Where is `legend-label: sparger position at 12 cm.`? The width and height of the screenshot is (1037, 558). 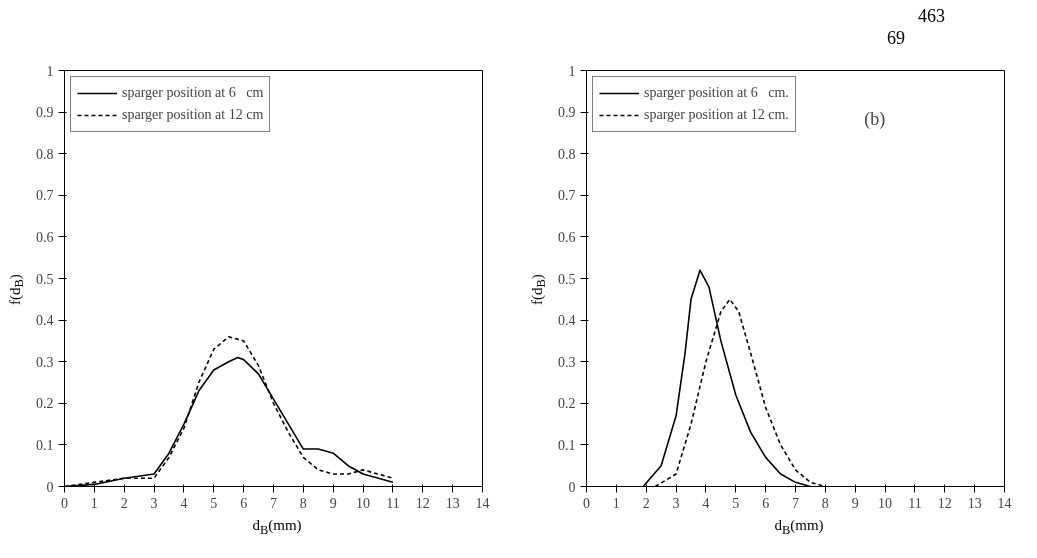 legend-label: sparger position at 12 cm. is located at coordinates (716, 115).